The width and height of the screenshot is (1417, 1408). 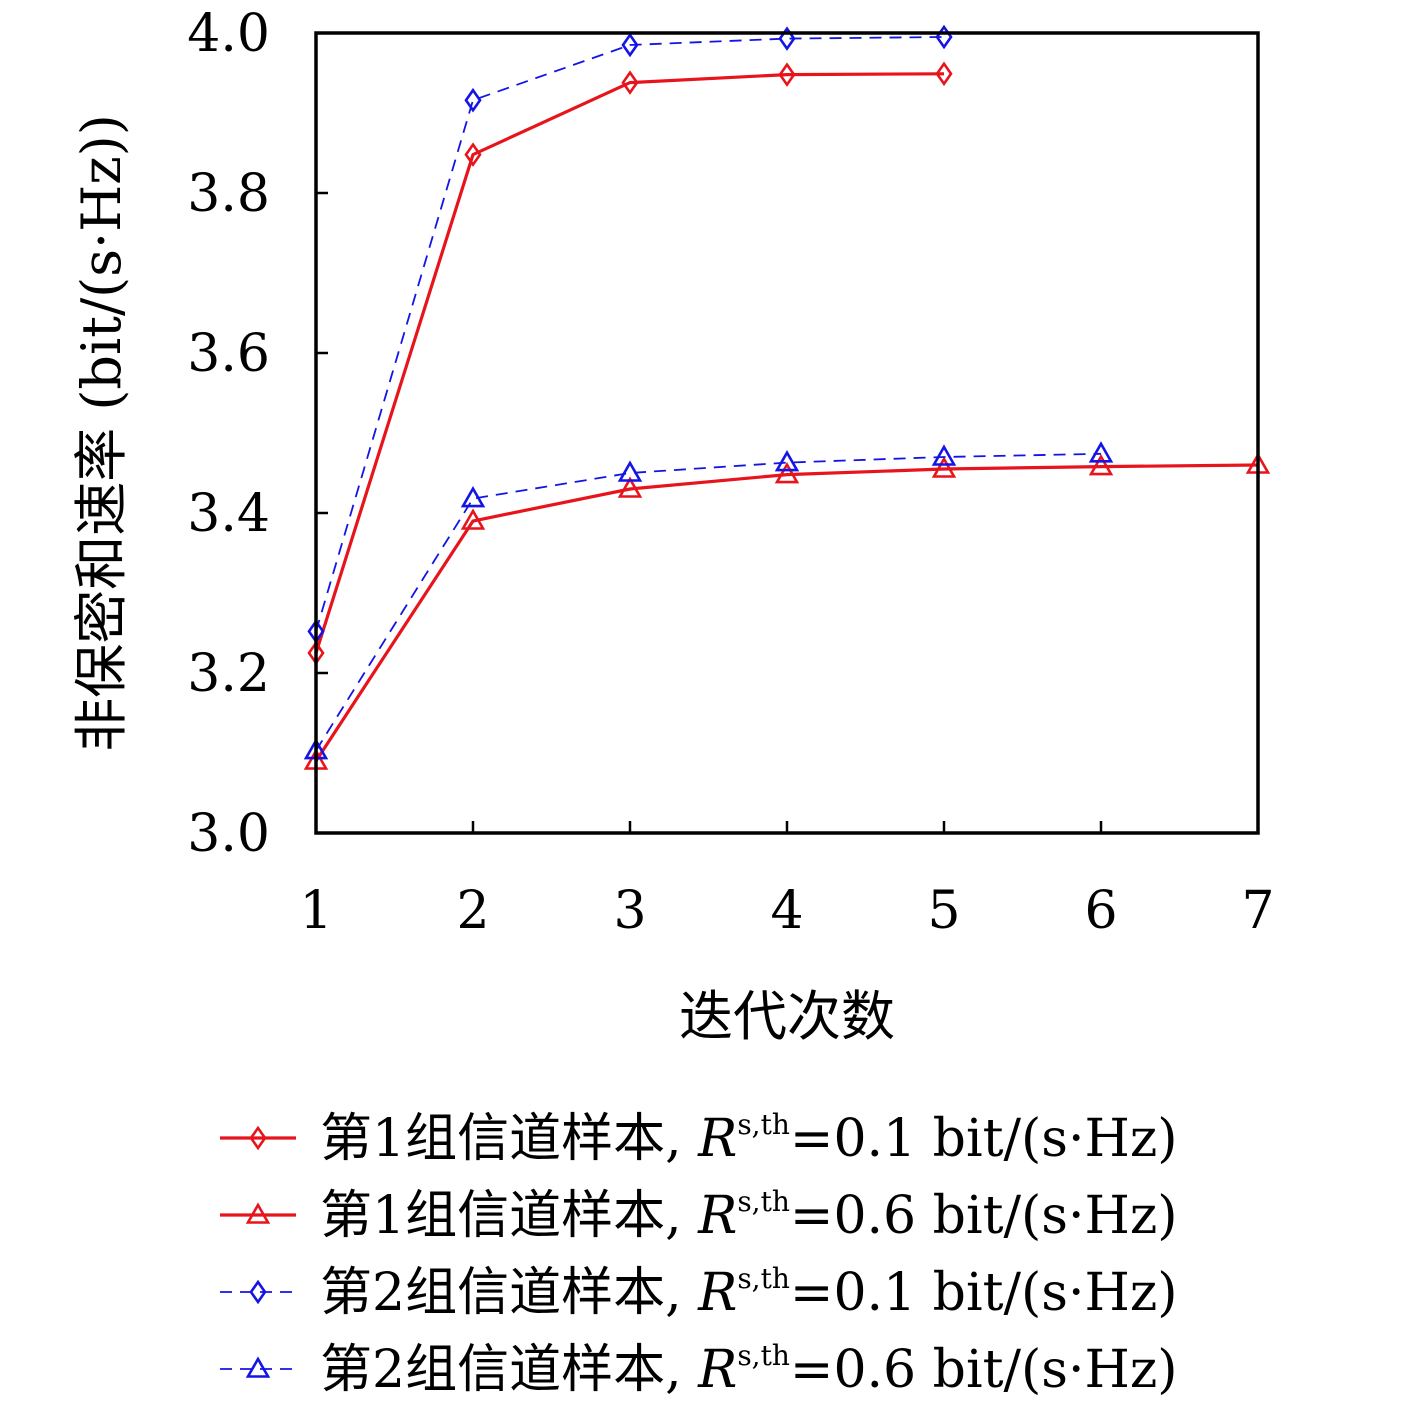 What do you see at coordinates (1100, 911) in the screenshot?
I see `x-tick-label: 6` at bounding box center [1100, 911].